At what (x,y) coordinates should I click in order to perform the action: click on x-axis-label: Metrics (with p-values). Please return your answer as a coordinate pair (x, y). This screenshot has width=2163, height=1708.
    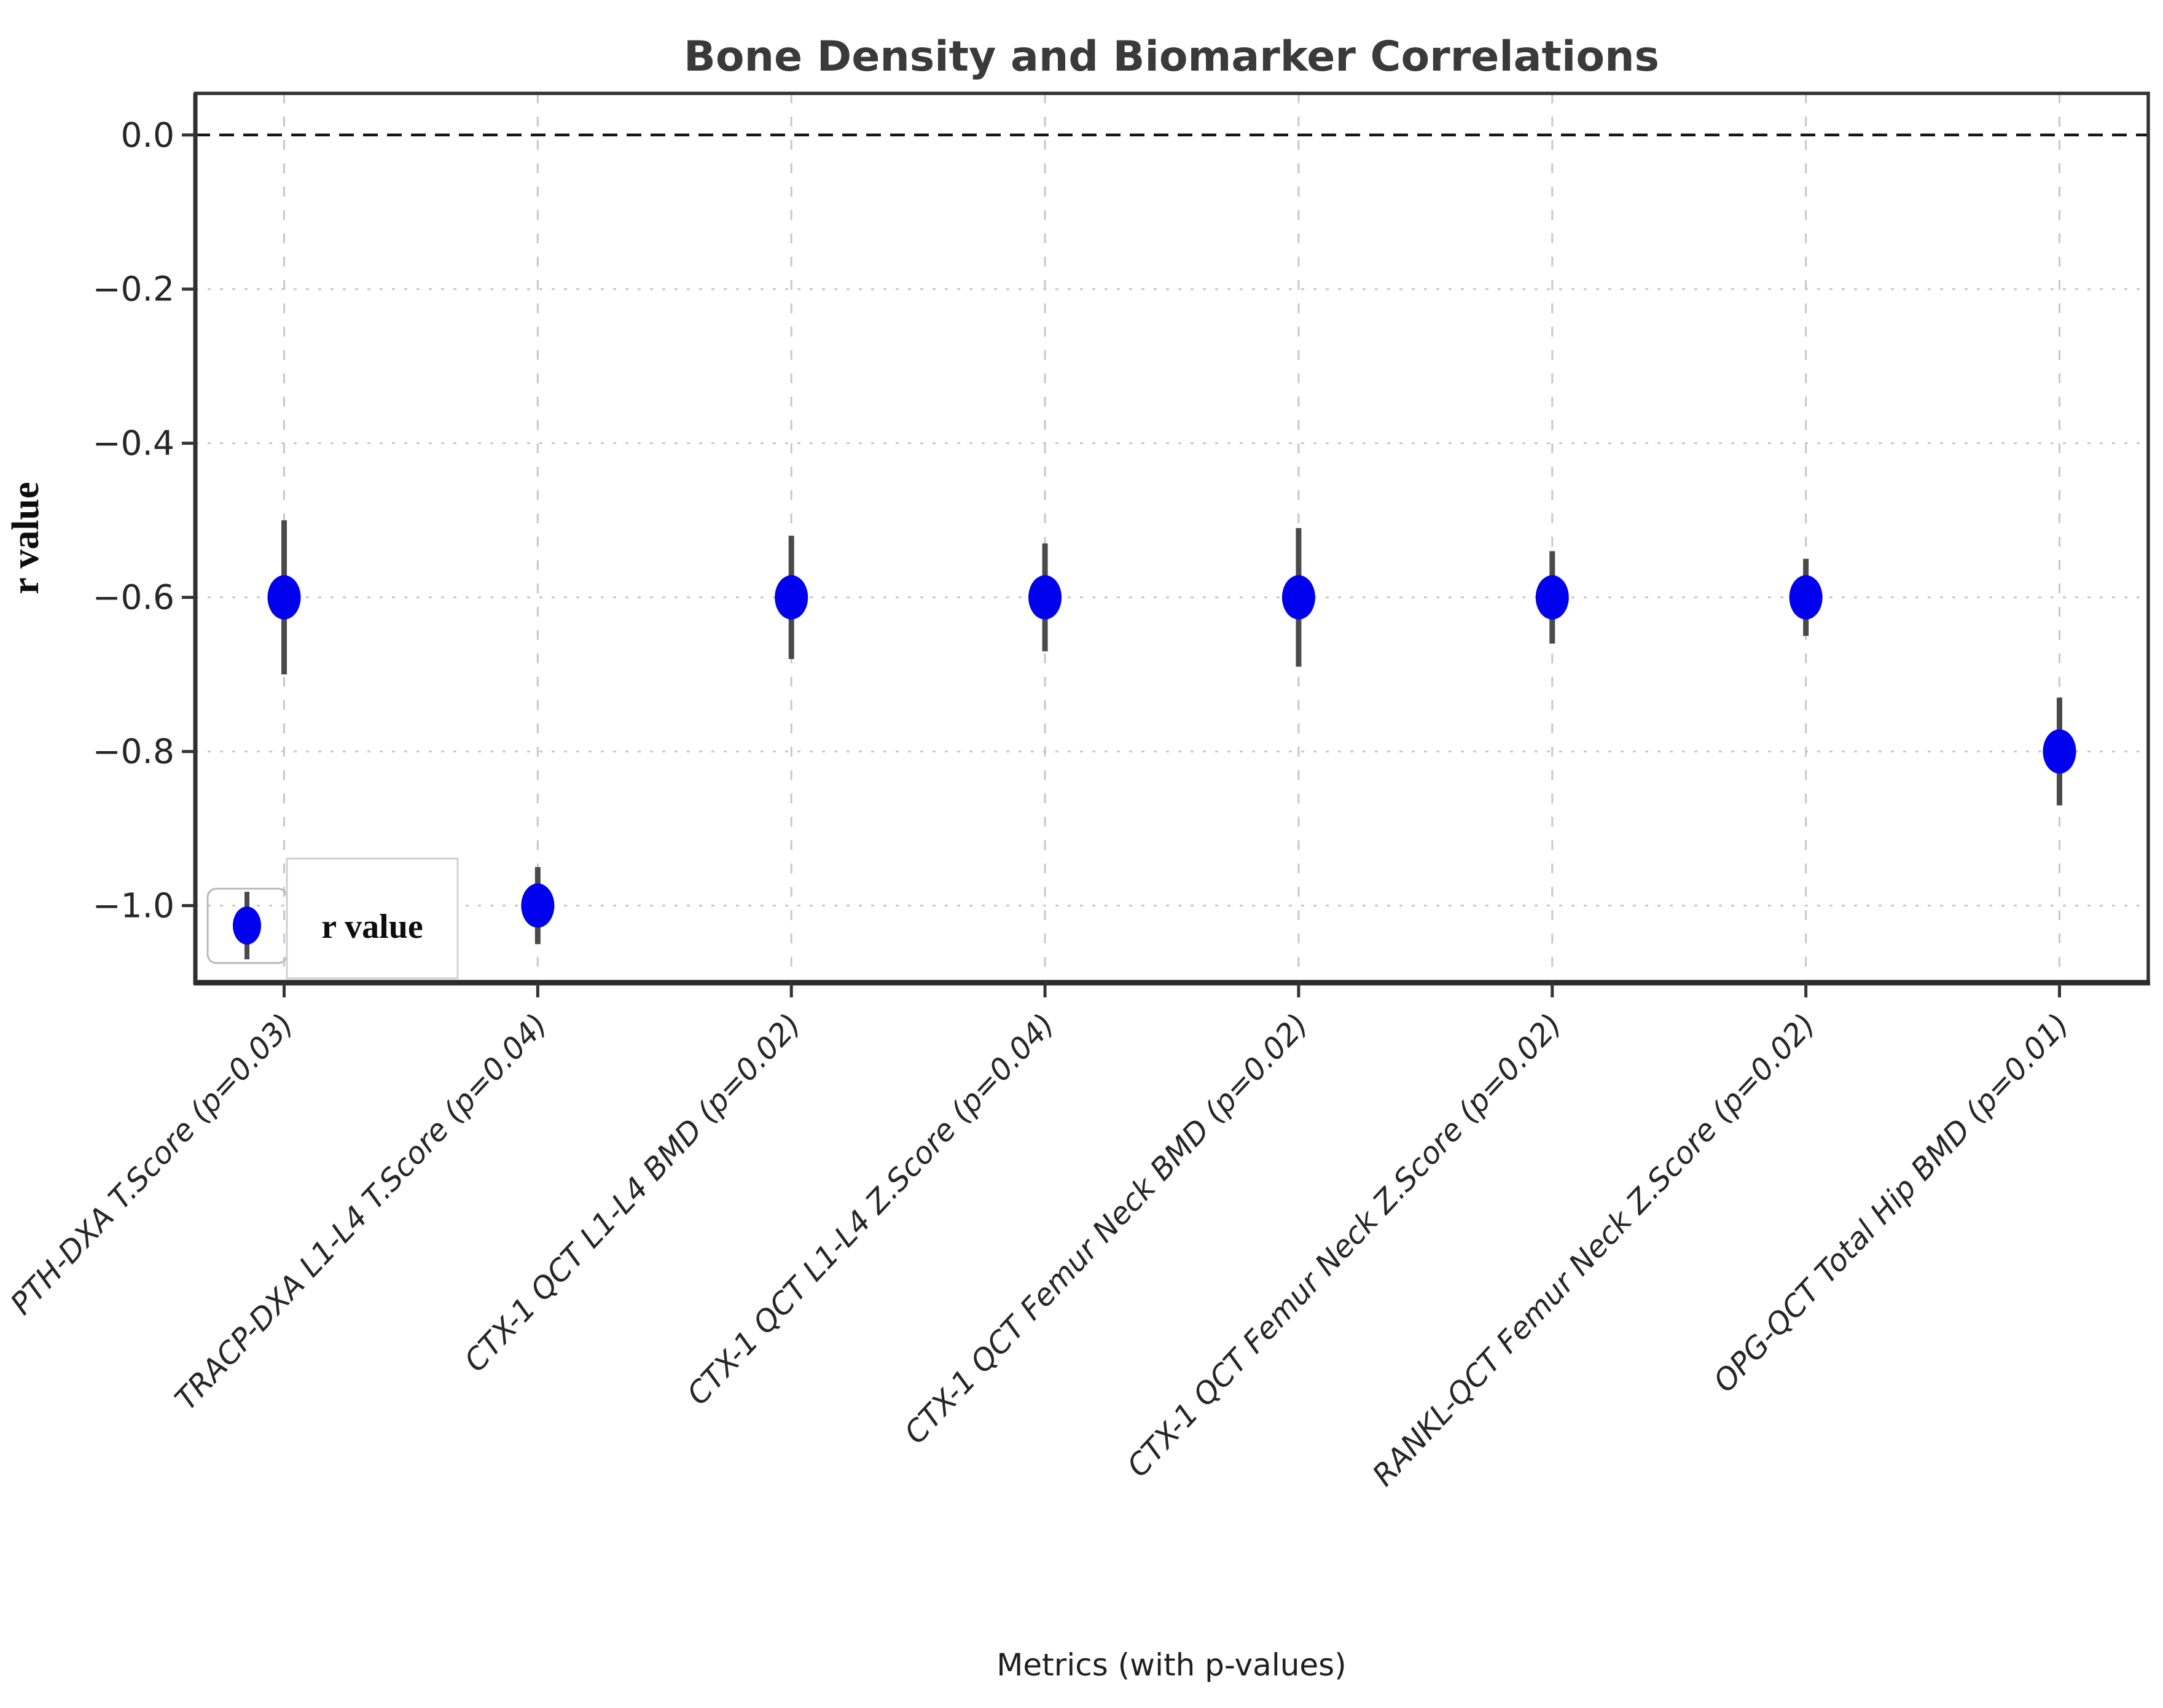
    Looking at the image, I should click on (1171, 1665).